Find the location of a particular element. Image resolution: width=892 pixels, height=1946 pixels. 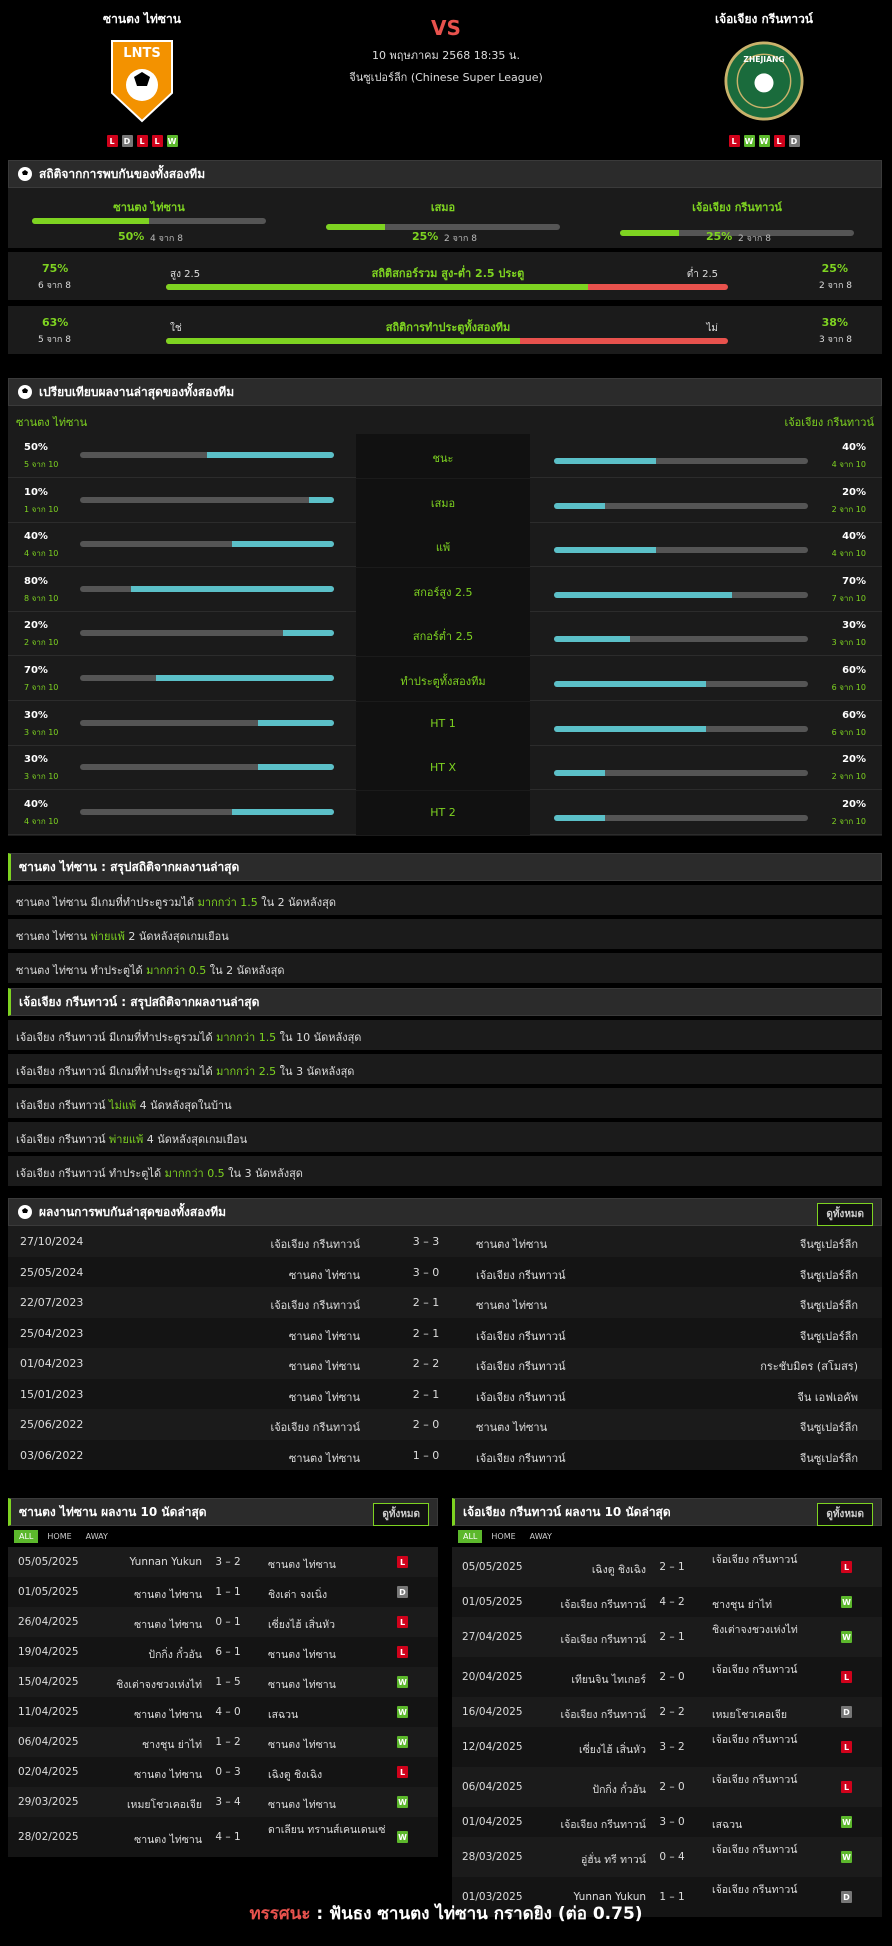

last10-home-view-all-button: ดูทั้งหมด is located at coordinates (401, 1514).